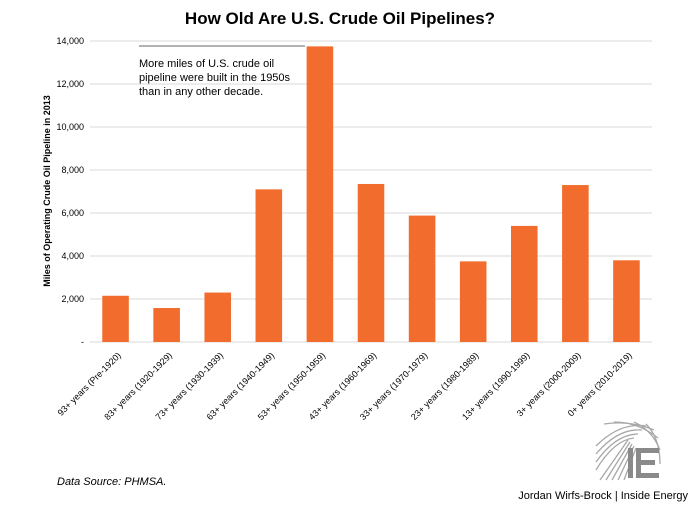  Describe the element at coordinates (72, 213) in the screenshot. I see `y-tick-label: 6,000` at that location.